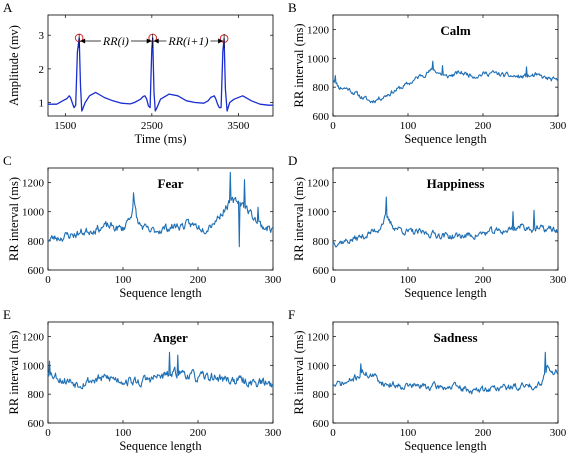 This screenshot has height=459, width=568. I want to click on rr-annotation: RR(i), so click(115, 41).